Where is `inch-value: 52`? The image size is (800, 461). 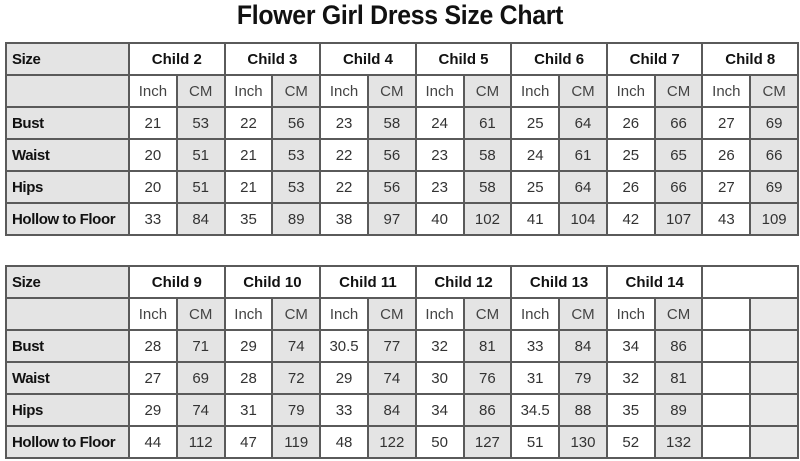
inch-value: 52 is located at coordinates (630, 442).